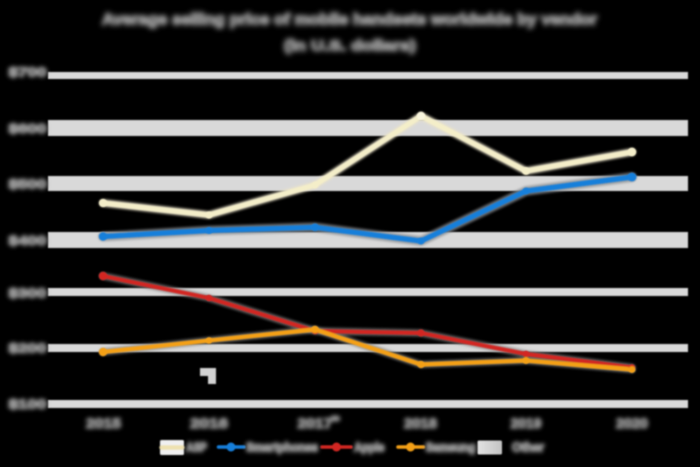 The width and height of the screenshot is (700, 467). What do you see at coordinates (104, 423) in the screenshot?
I see `svg-text: 2015` at bounding box center [104, 423].